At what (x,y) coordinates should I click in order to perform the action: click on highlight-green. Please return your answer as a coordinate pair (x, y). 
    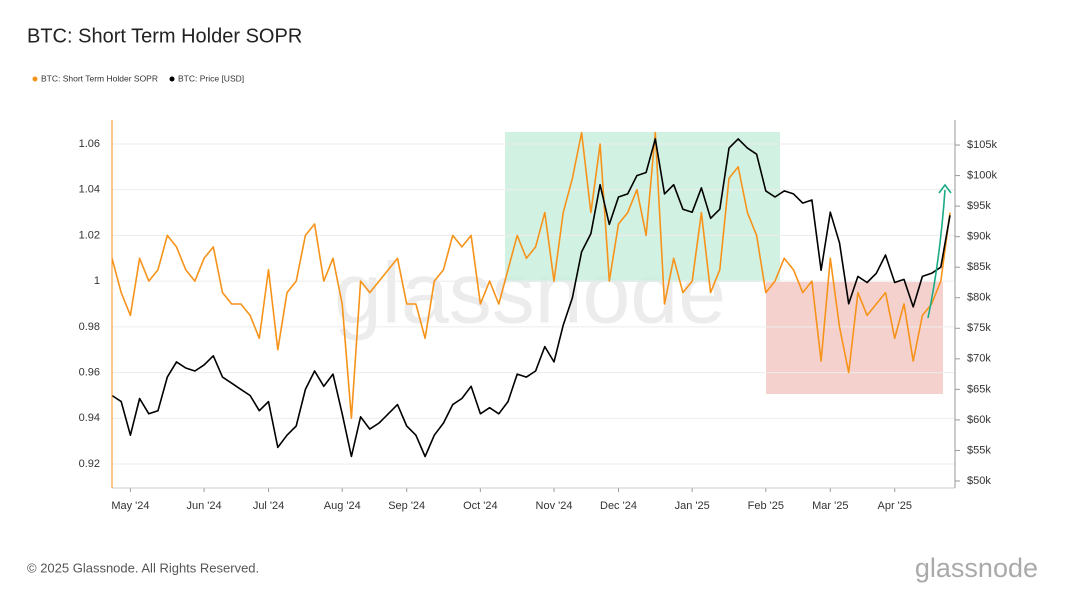
    Looking at the image, I should click on (642, 207).